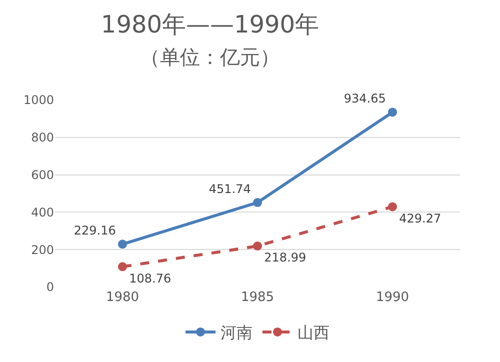 The image size is (500, 362). Describe the element at coordinates (210, 24) in the screenshot. I see `chart-title: 1980年——1990年` at that location.